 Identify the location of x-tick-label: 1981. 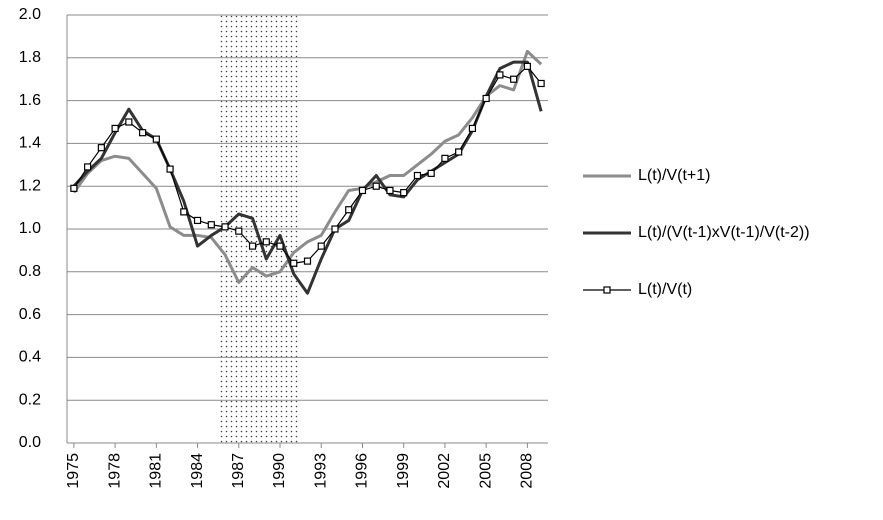
(156, 471).